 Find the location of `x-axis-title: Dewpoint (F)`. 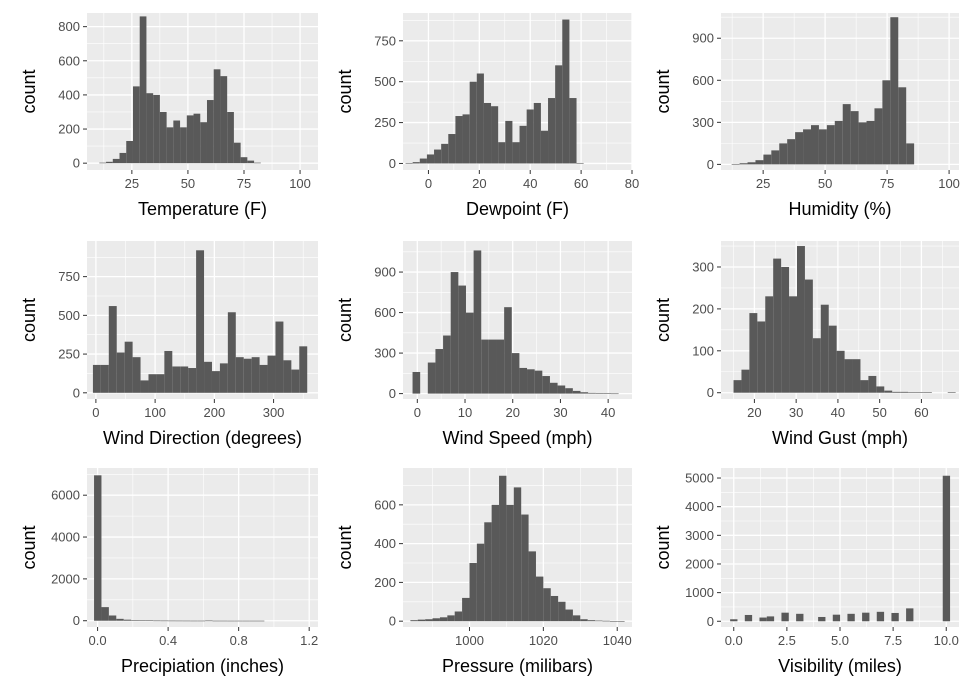

x-axis-title: Dewpoint (F) is located at coordinates (517, 209).